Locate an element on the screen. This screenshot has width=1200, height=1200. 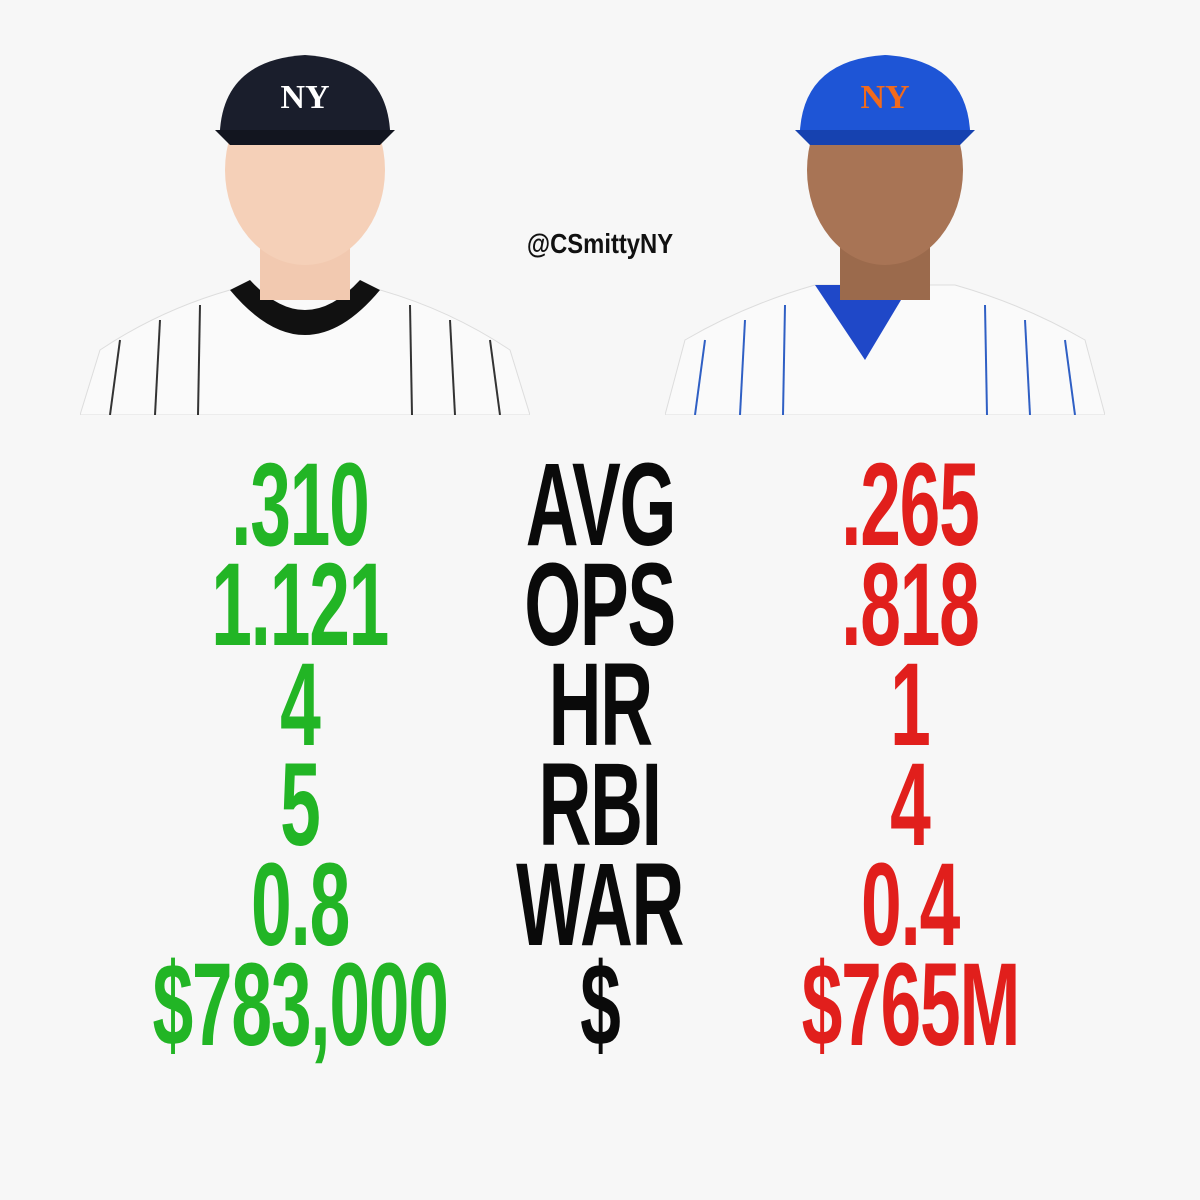
right-stat: 4 is located at coordinates (910, 805).